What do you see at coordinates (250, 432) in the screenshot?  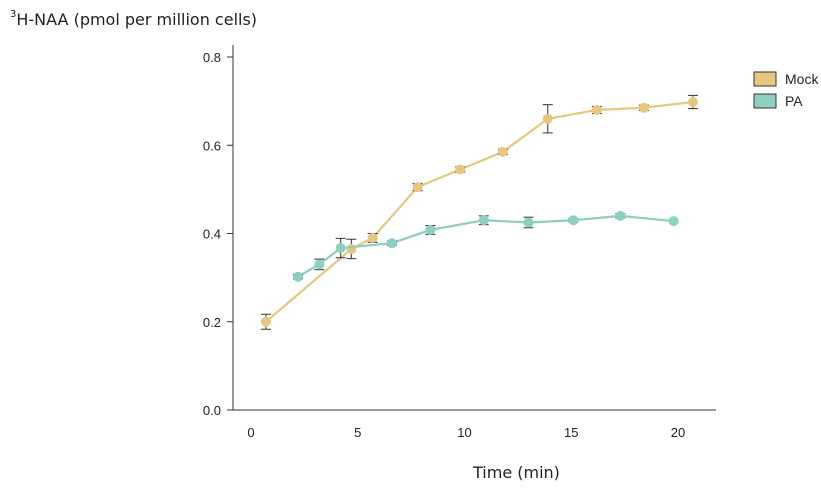 I see `x-tick-label: 0` at bounding box center [250, 432].